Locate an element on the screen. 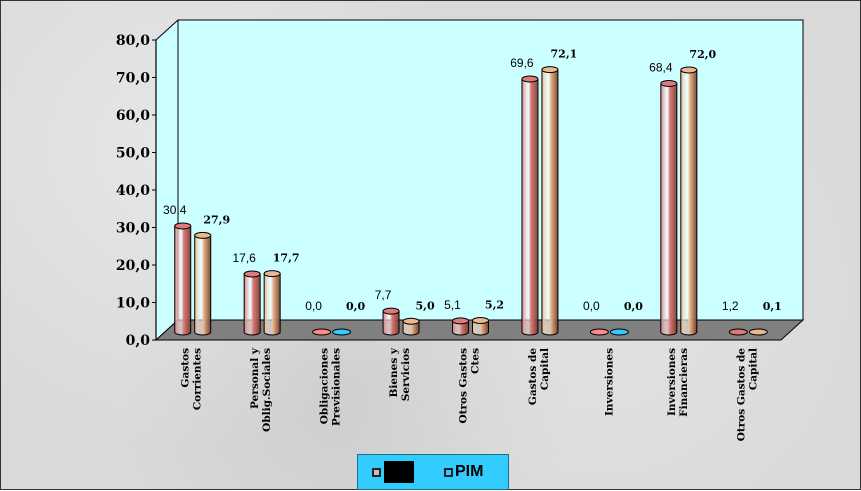 This screenshot has height=491, width=861. x-tick-label-2: ObligacionesPrevisionales is located at coordinates (331, 387).